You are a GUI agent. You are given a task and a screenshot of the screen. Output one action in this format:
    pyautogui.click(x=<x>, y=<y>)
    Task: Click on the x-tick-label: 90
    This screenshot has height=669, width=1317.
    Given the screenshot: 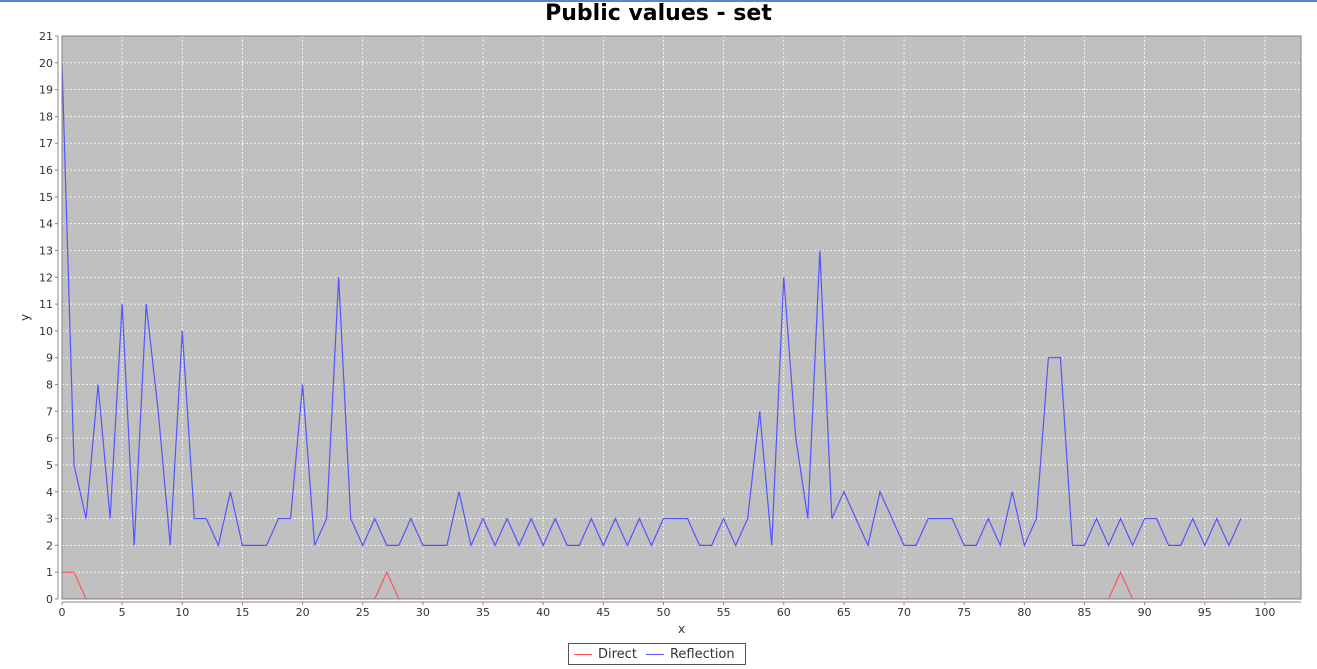 What is the action you would take?
    pyautogui.click(x=1145, y=612)
    